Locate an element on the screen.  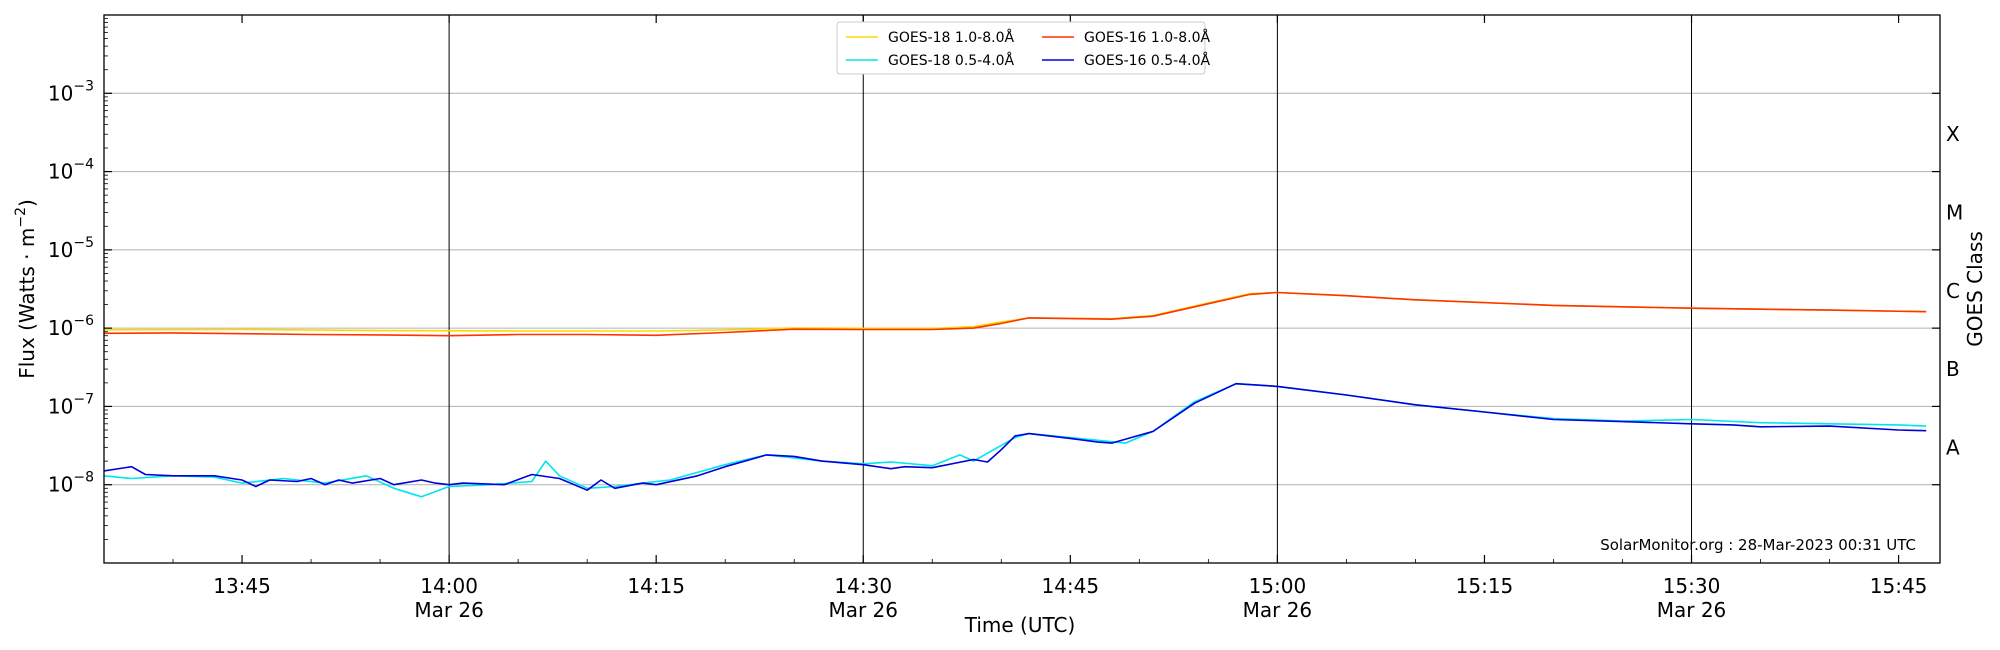
x-tick-label: 15:45 is located at coordinates (1899, 586).